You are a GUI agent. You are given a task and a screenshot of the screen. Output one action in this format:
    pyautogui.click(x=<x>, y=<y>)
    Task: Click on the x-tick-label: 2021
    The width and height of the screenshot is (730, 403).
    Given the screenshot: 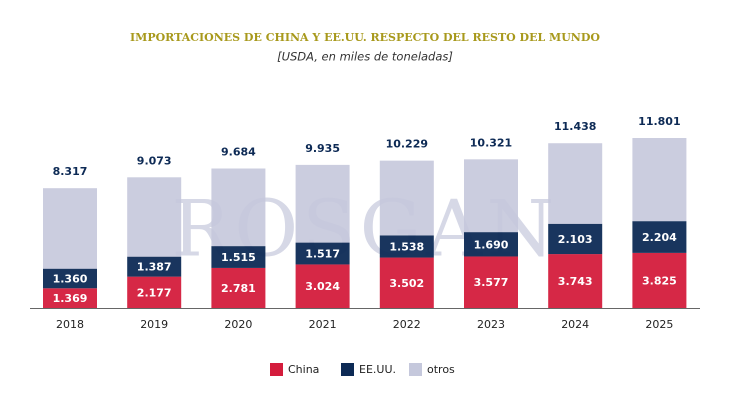 What is the action you would take?
    pyautogui.click(x=323, y=324)
    